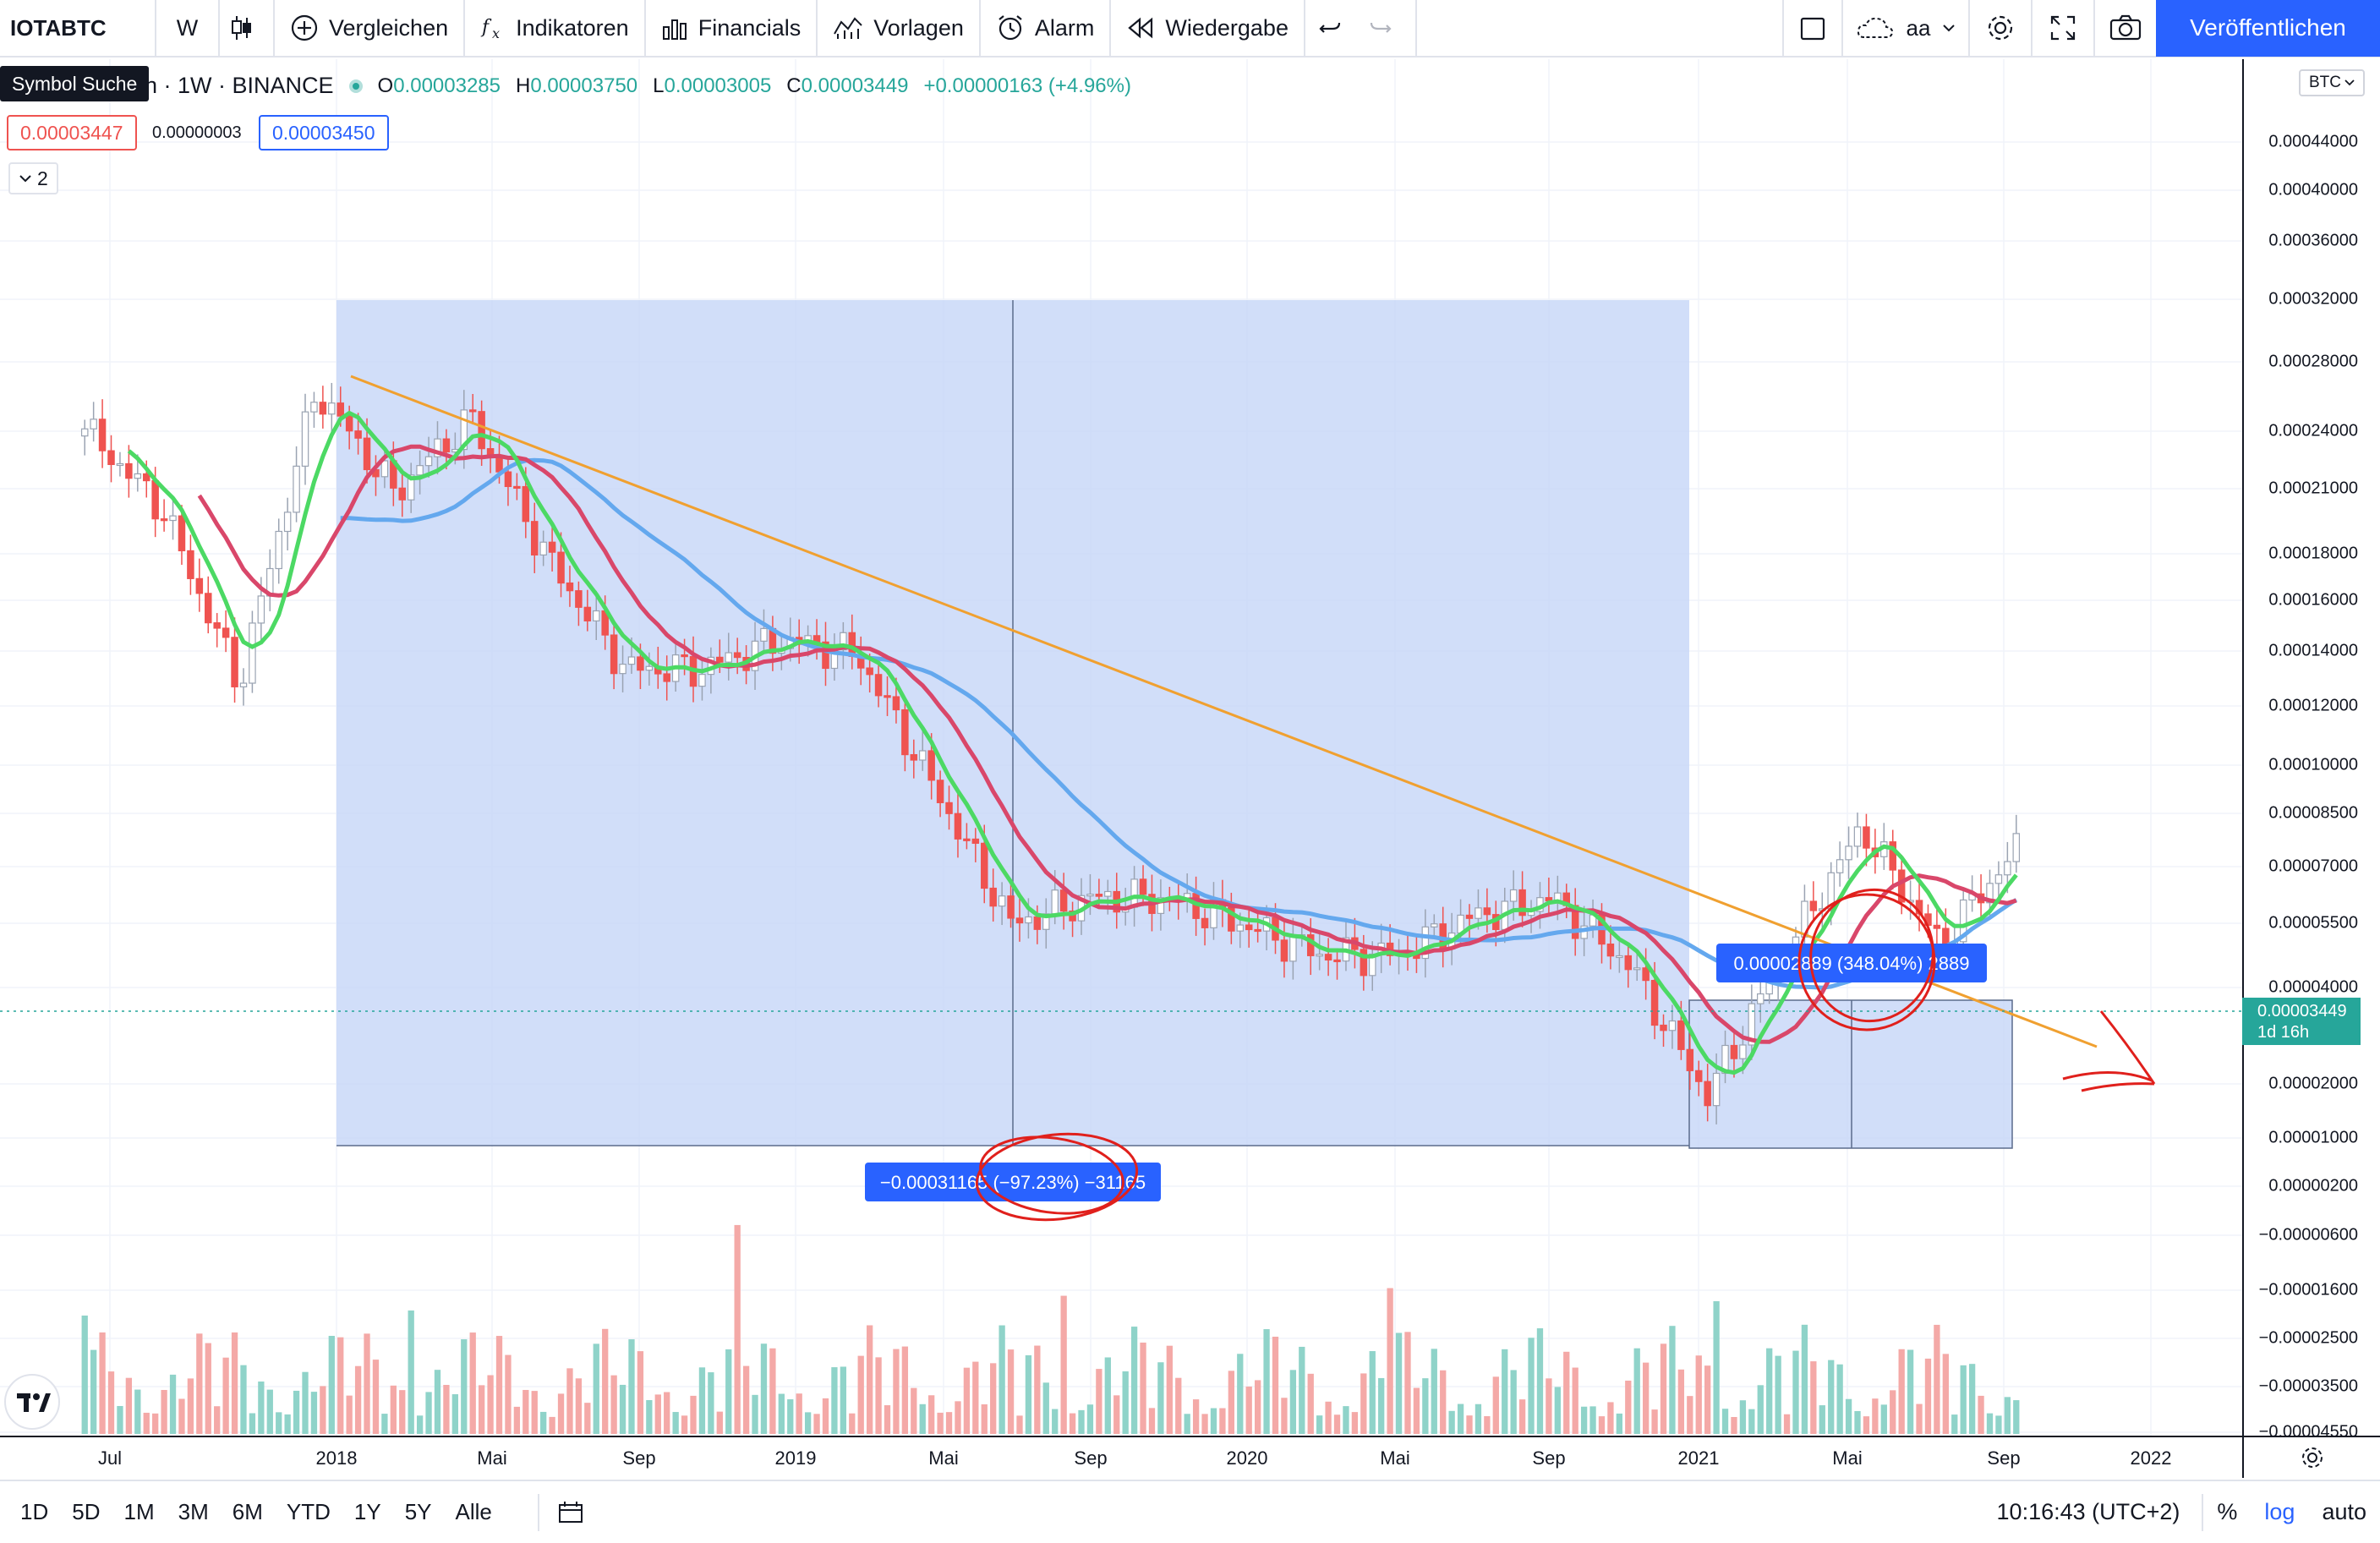 The width and height of the screenshot is (2380, 1543). Describe the element at coordinates (324, 132) in the screenshot. I see `buy-button: 0.00003450` at that location.